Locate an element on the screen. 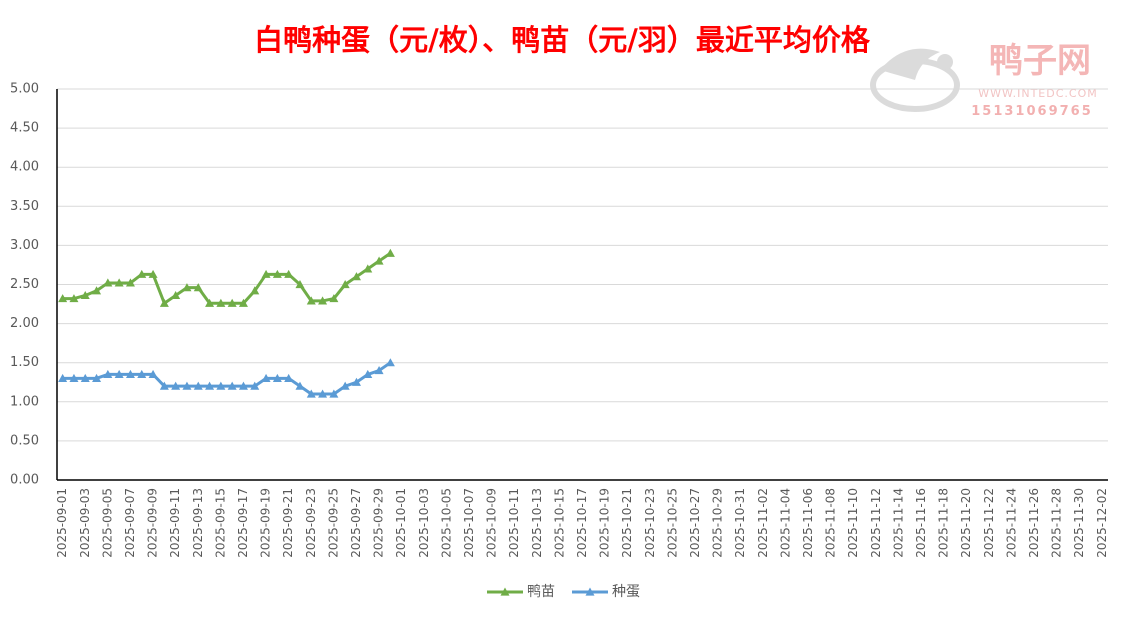 This screenshot has width=1125, height=619. y-tick-label: 4.00 is located at coordinates (24, 167).